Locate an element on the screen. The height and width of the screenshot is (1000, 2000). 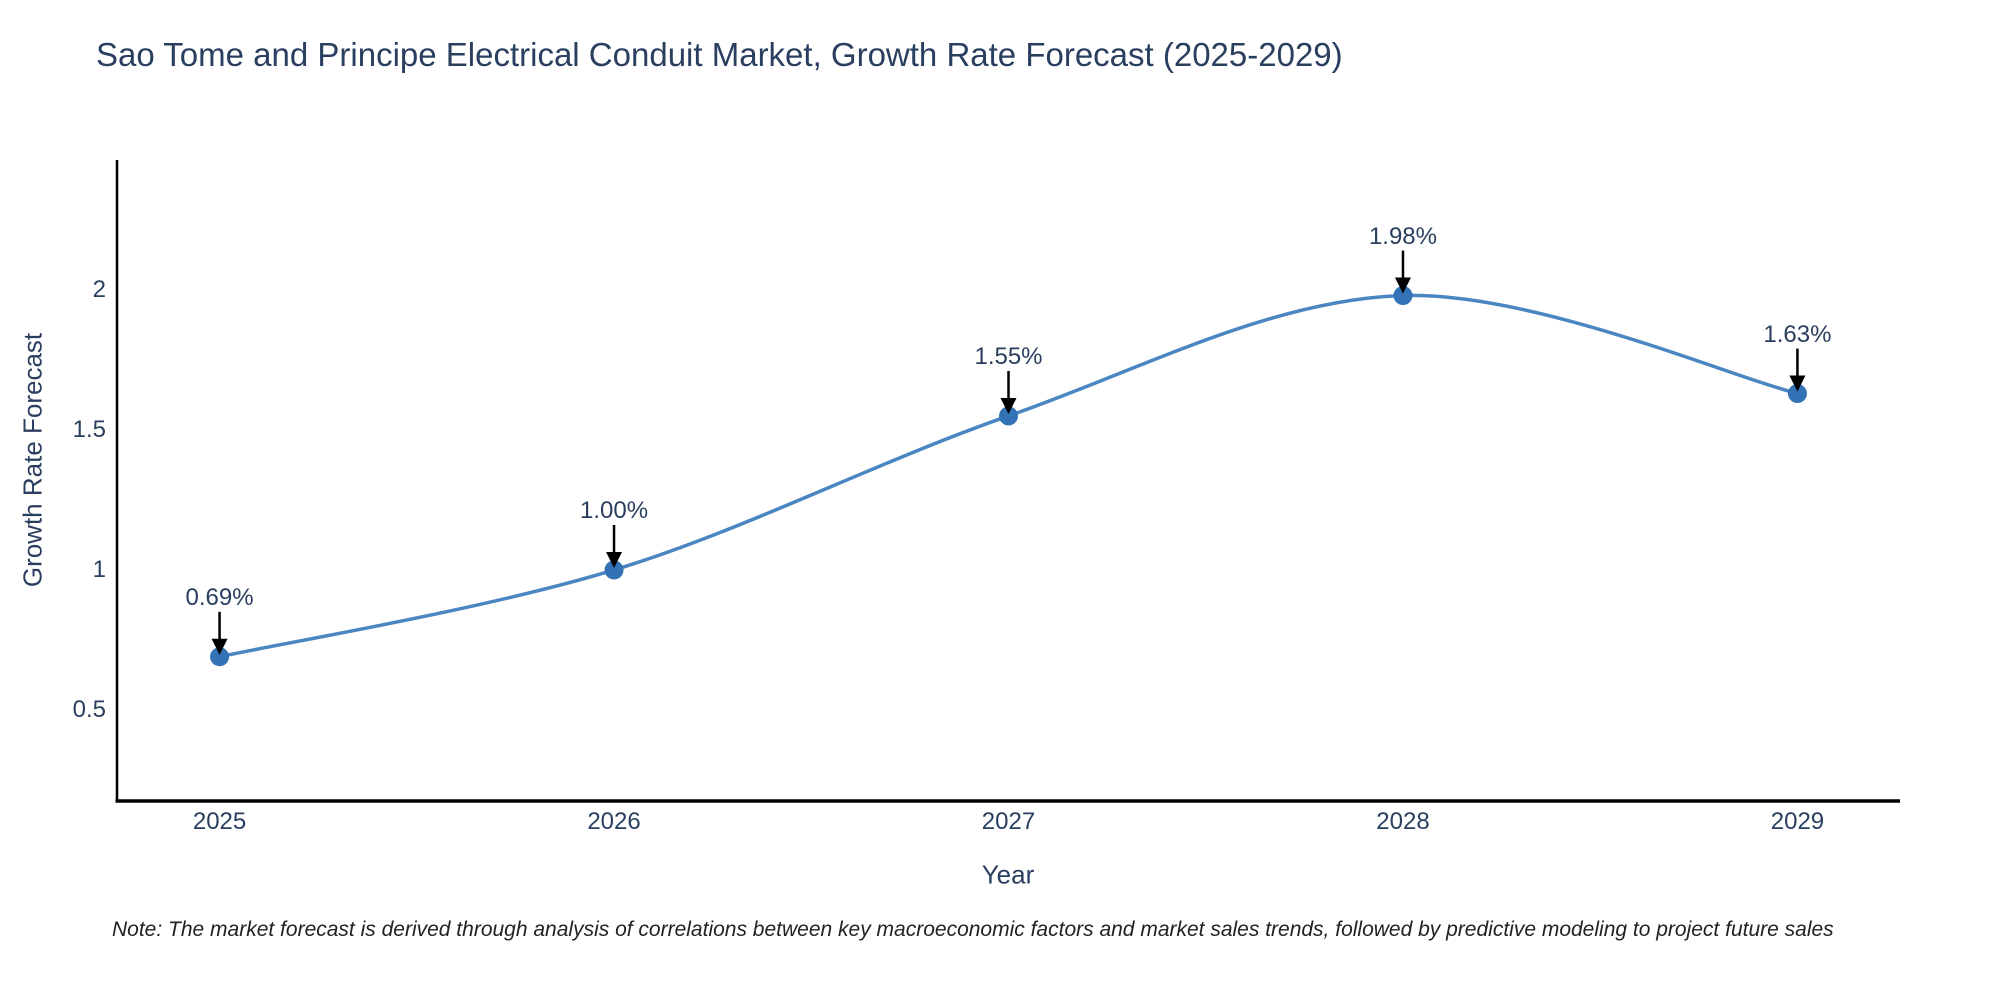
point-value-label: 0.69% is located at coordinates (219, 597).